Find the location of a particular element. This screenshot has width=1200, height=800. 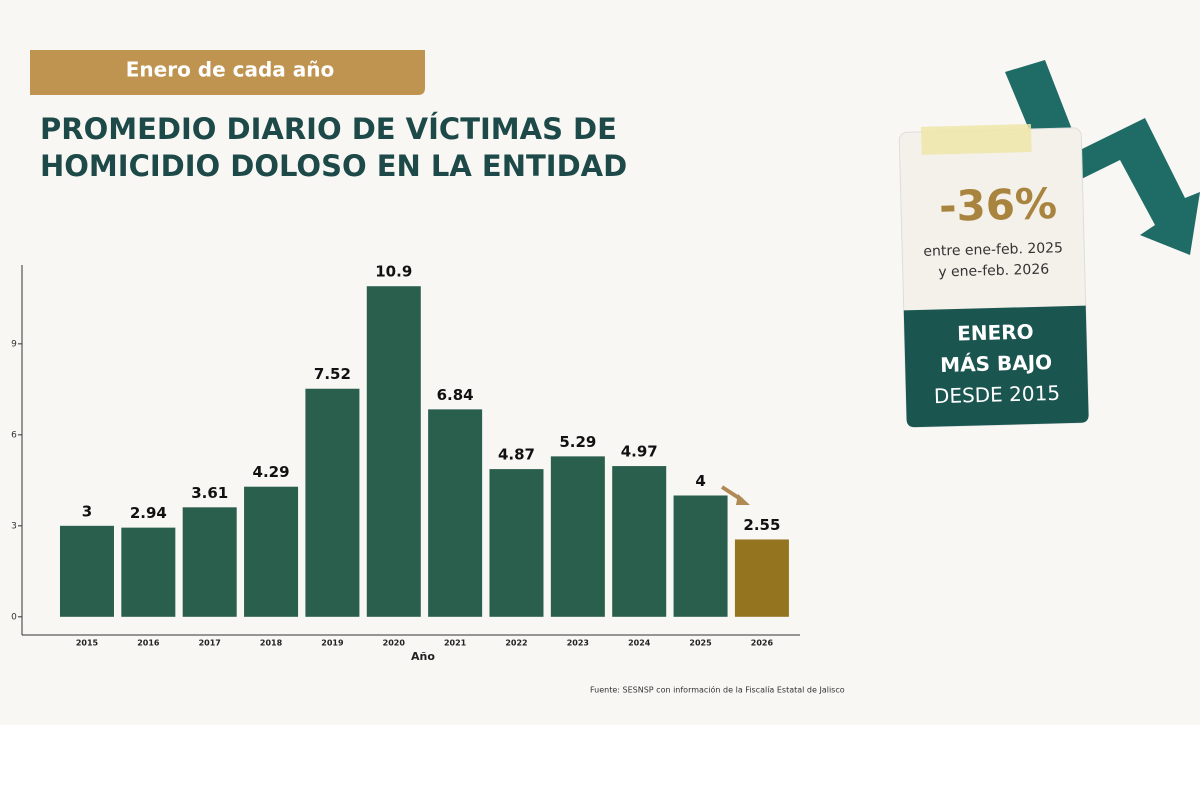

tag-box is located at coordinates (227, 72).